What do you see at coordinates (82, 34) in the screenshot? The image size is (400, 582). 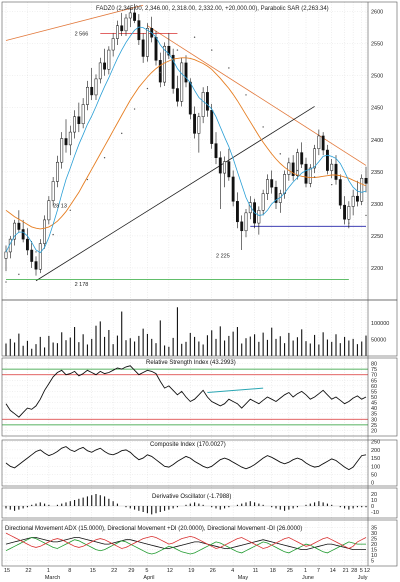 I see `price-annotation: 2 566` at bounding box center [82, 34].